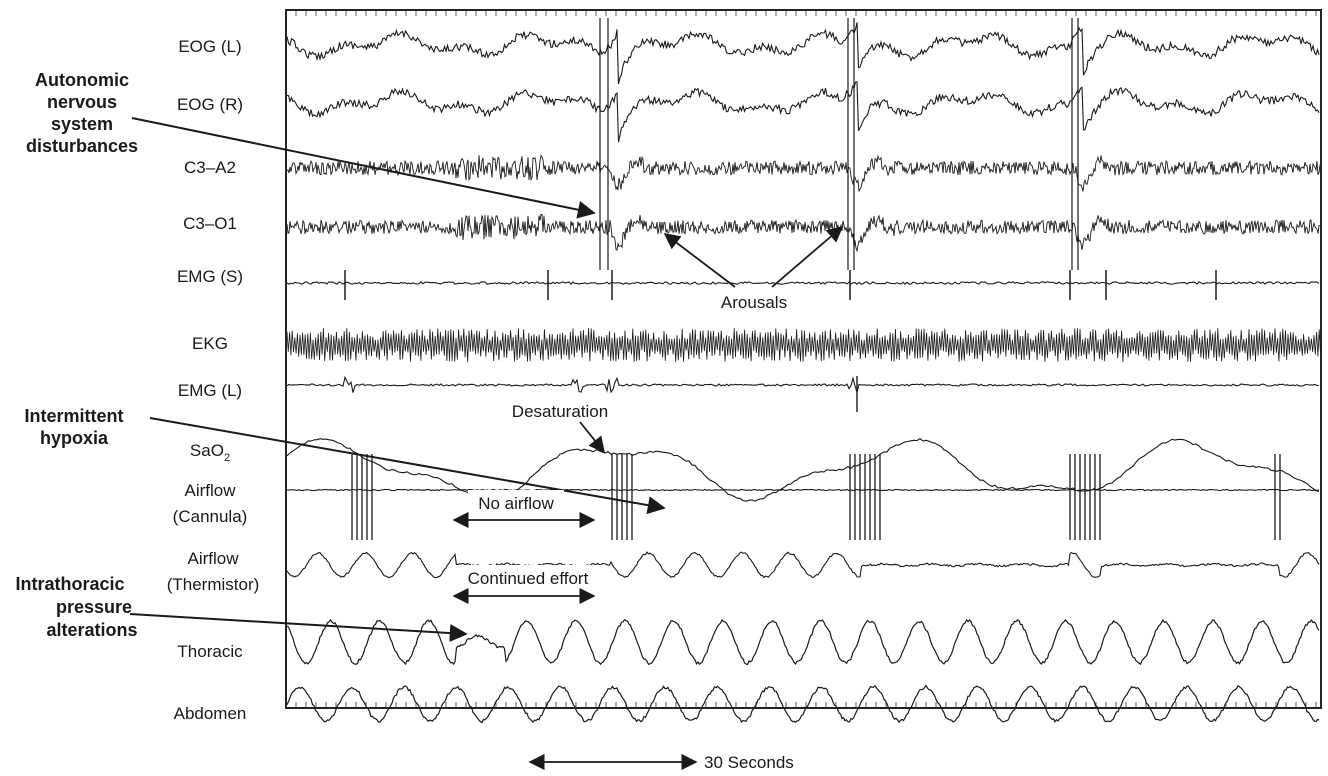  What do you see at coordinates (298, 628) in the screenshot?
I see `callout-intrathoracic-arrow` at bounding box center [298, 628].